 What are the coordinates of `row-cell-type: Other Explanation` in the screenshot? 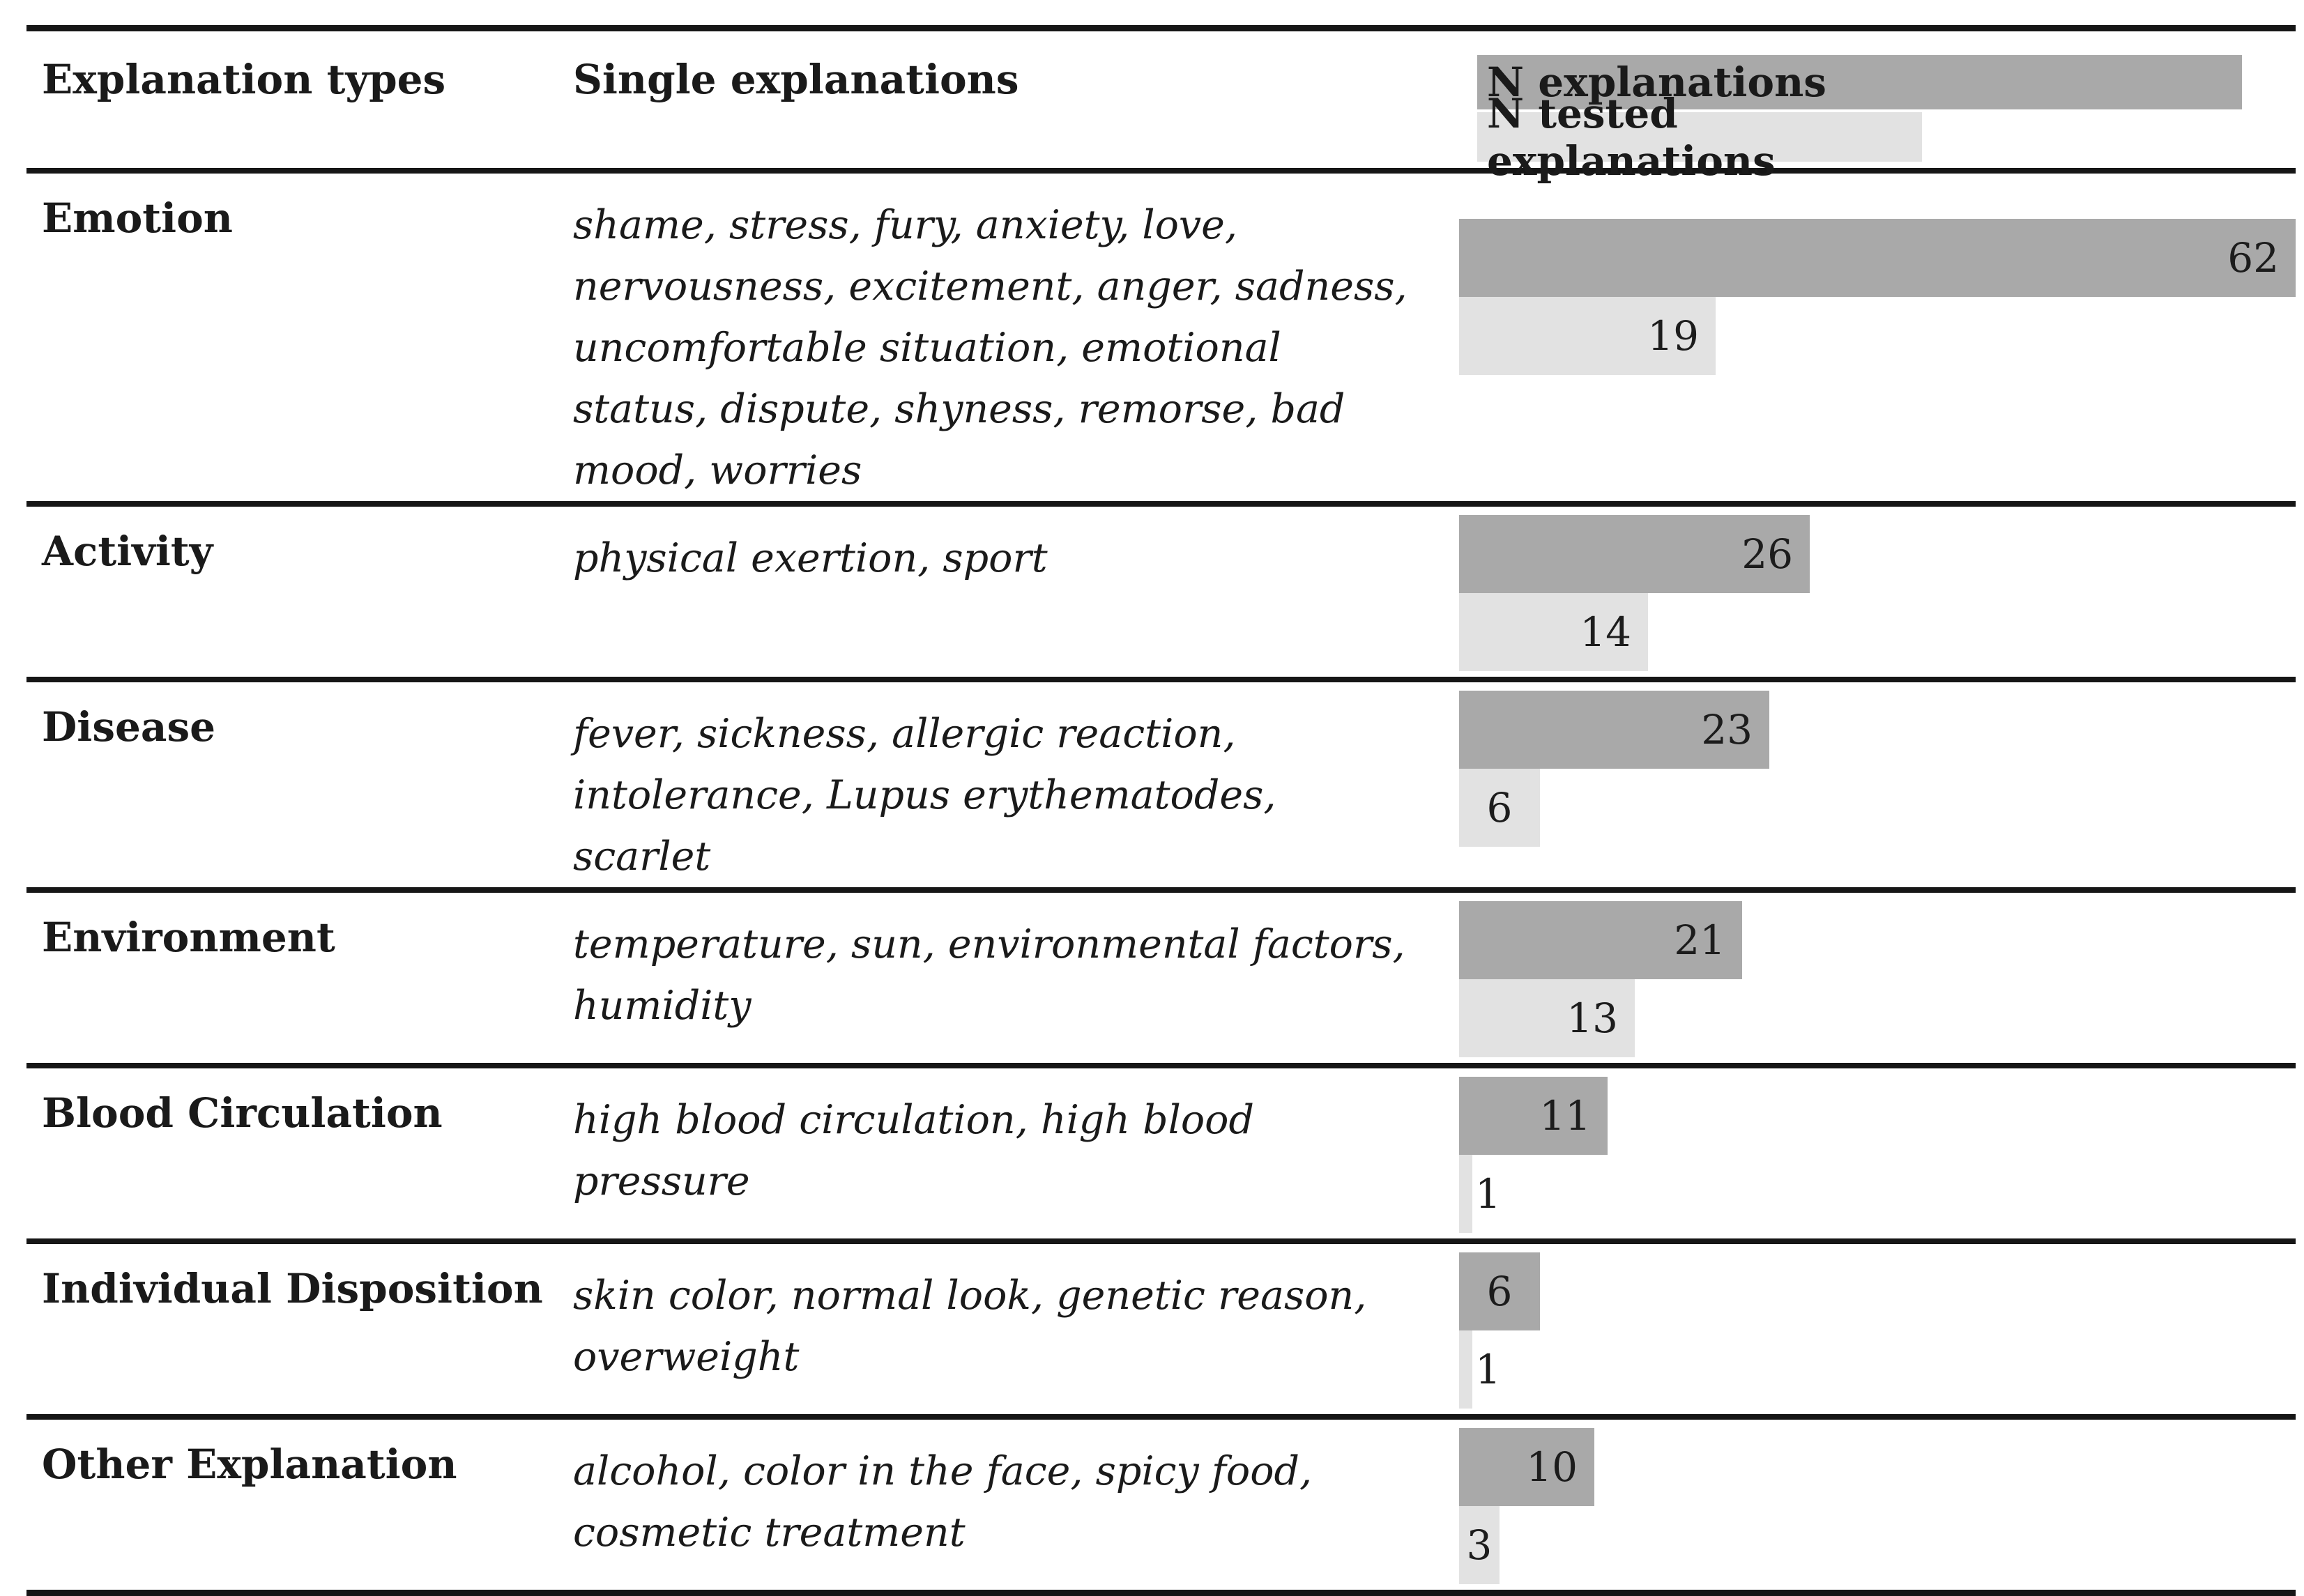 It's located at (300, 1505).